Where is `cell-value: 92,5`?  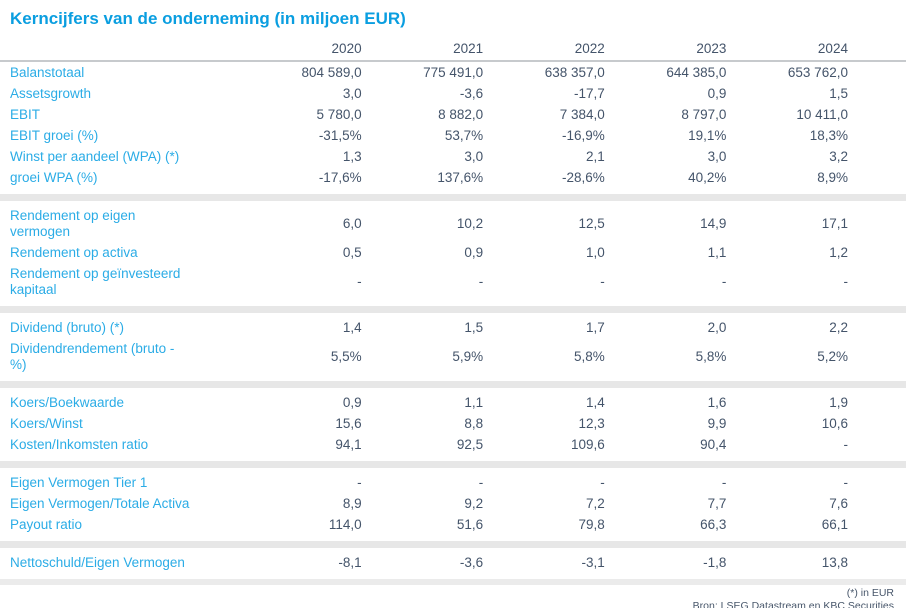 cell-value: 92,5 is located at coordinates (470, 444).